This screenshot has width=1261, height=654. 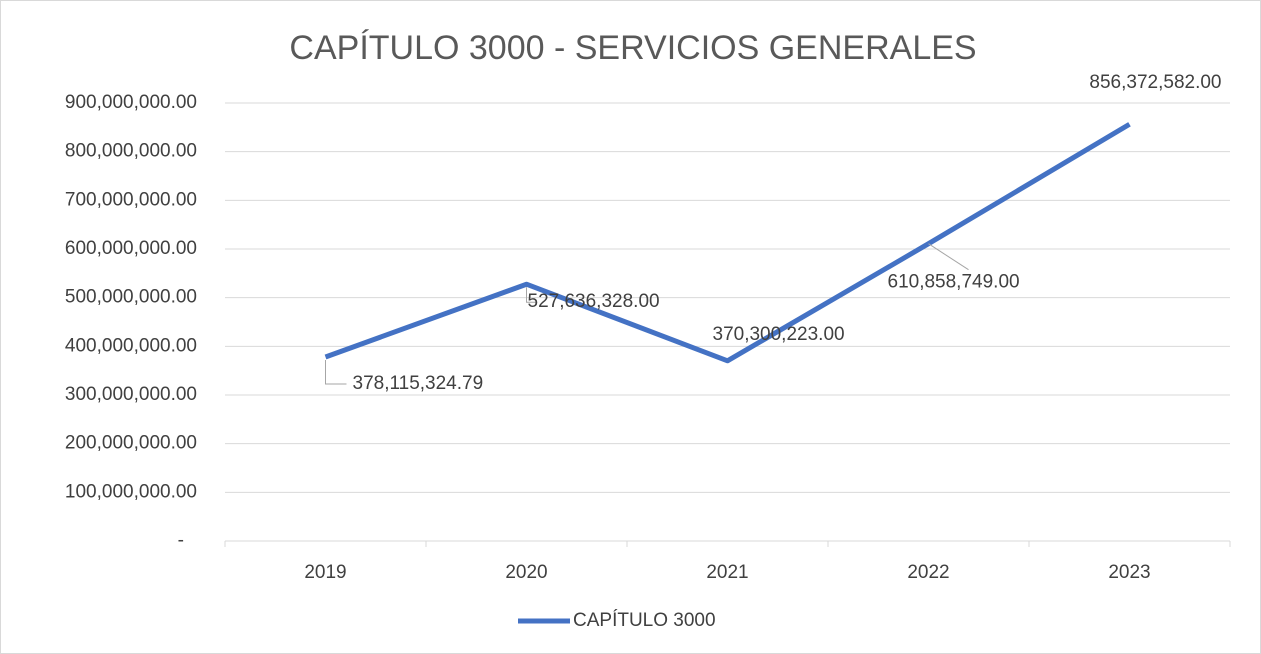 I want to click on y-tick-label: 100,000,000.00, so click(x=131, y=491).